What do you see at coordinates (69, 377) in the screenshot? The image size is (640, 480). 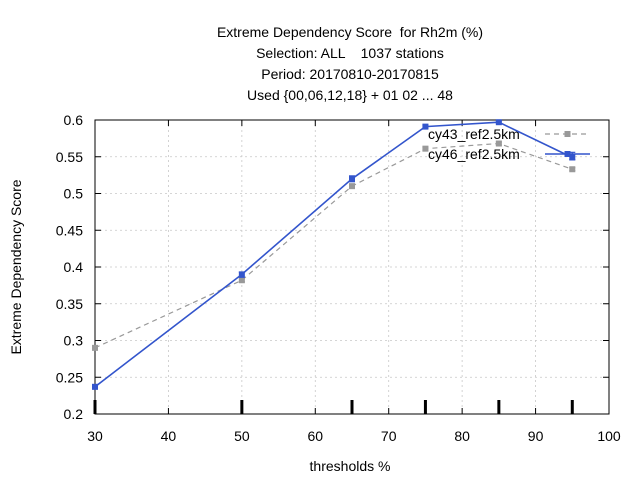 I see `y-tick-label: 0.25` at bounding box center [69, 377].